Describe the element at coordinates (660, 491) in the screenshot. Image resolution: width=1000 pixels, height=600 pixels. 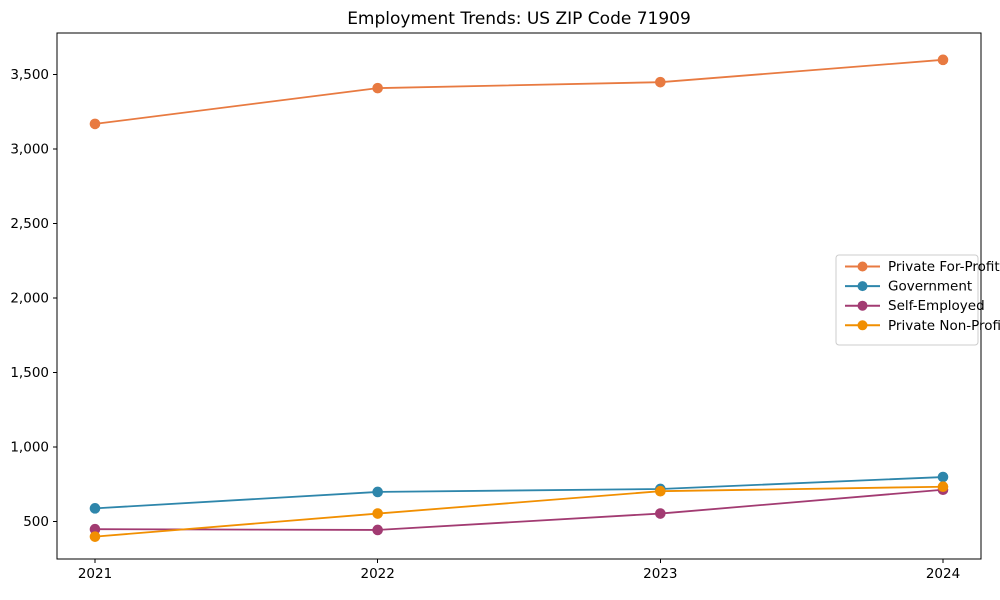
I see `data-point-private-non-profit-2023` at that location.